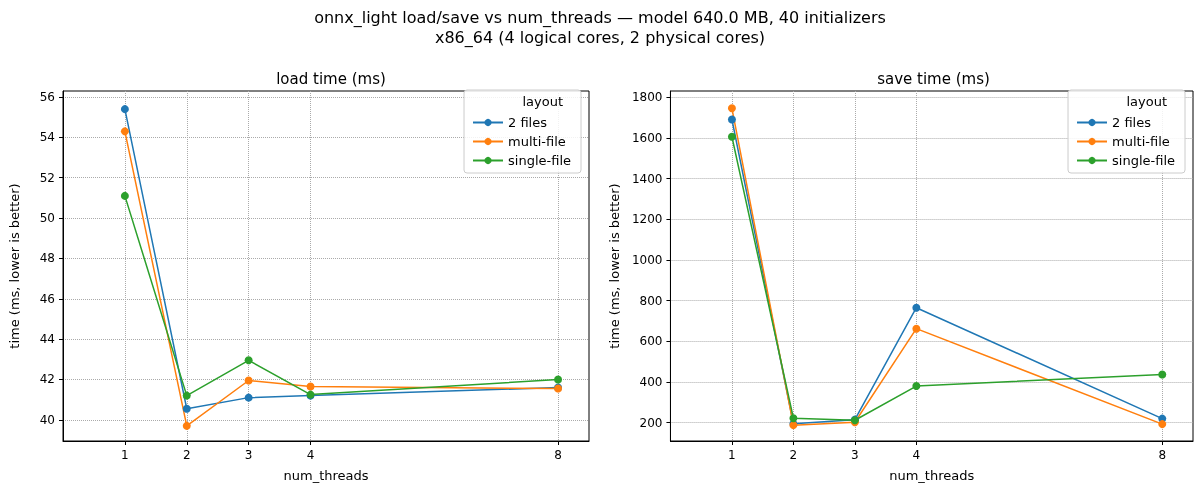 The image size is (1200, 500). What do you see at coordinates (933, 78) in the screenshot?
I see `chart-title: save time (ms)` at bounding box center [933, 78].